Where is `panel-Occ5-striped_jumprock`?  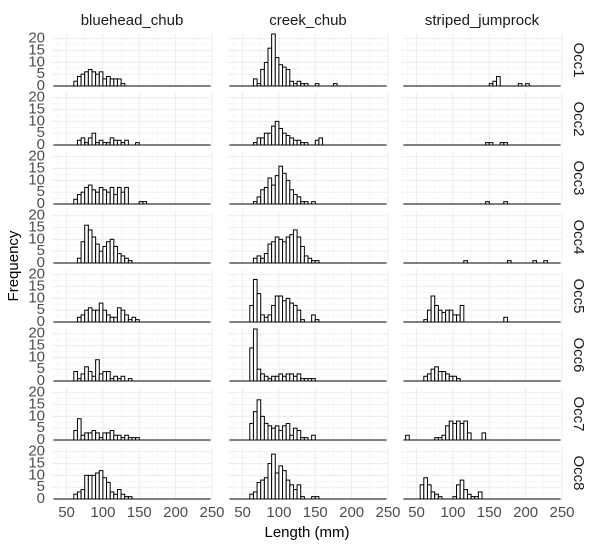
panel-Occ5-striped_jumprock is located at coordinates (482, 296).